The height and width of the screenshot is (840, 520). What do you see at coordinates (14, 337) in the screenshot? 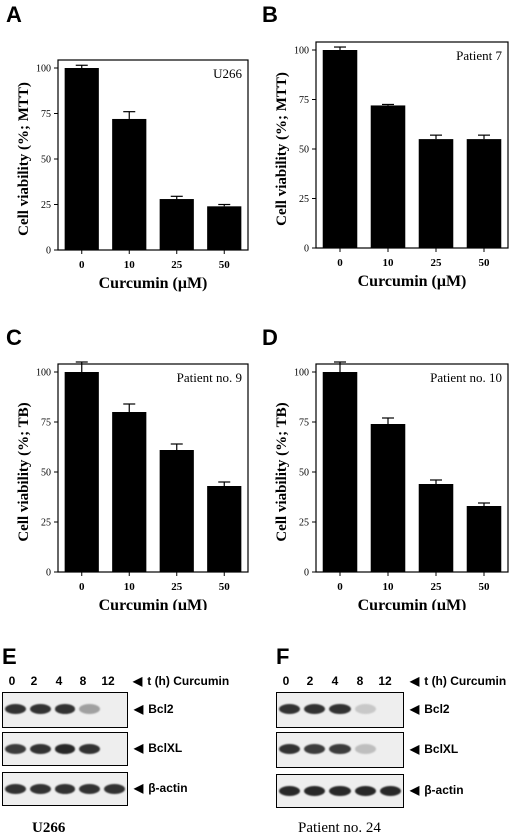
I see `panel-label: C` at bounding box center [14, 337].